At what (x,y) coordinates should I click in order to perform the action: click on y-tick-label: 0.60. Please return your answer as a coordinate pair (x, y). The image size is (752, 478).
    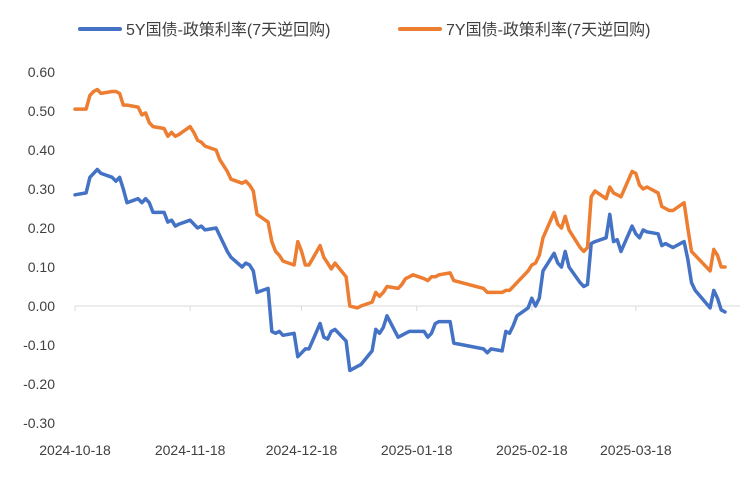
    Looking at the image, I should click on (41, 72).